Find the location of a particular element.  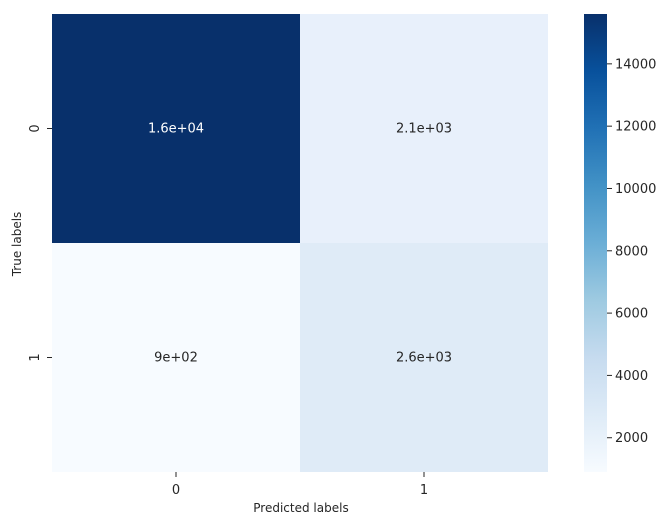

y-tick-label-0: 0 is located at coordinates (35, 128).